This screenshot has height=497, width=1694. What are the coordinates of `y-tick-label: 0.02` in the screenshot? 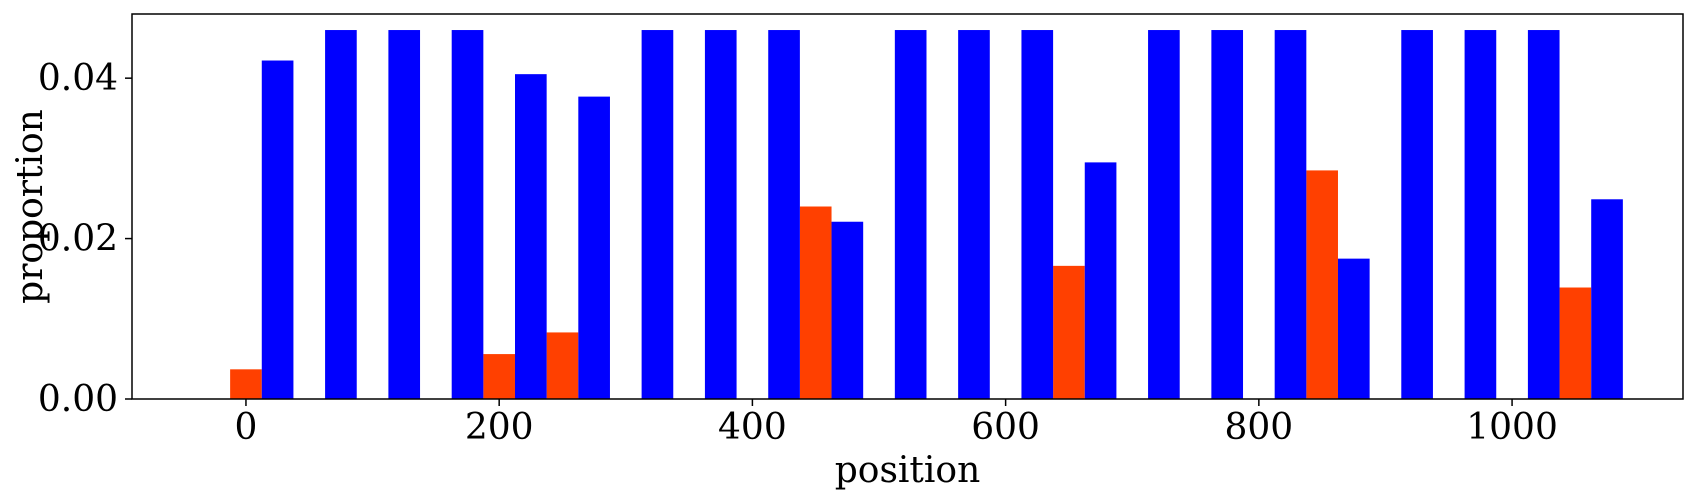 It's located at (78, 239).